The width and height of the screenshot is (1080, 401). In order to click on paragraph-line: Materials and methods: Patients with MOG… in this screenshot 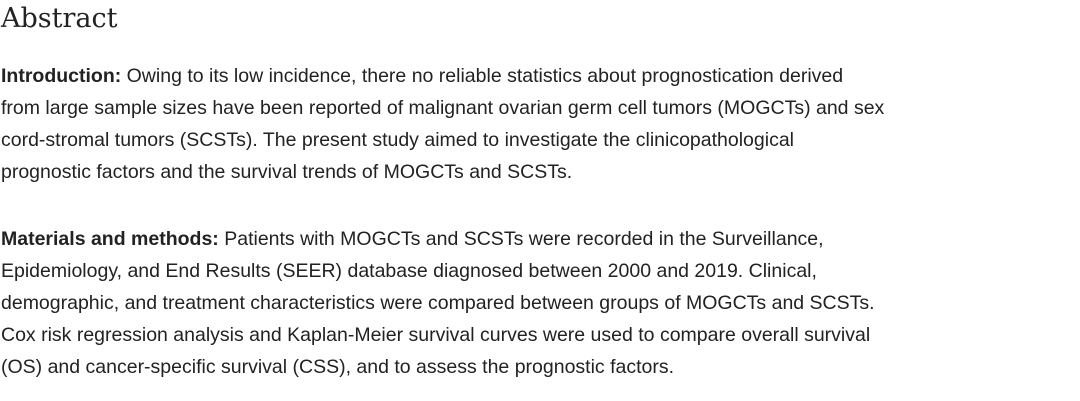, I will do `click(537, 239)`.